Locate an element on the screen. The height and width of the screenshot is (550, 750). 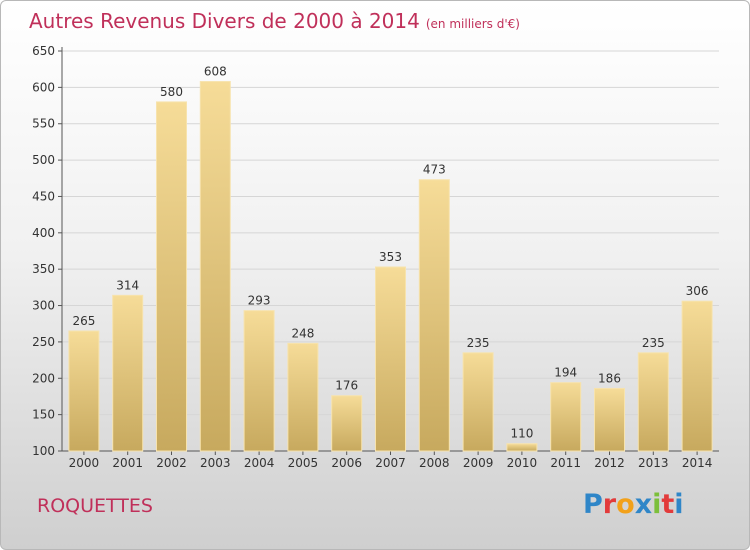
data-label-2006: 176 is located at coordinates (346, 386).